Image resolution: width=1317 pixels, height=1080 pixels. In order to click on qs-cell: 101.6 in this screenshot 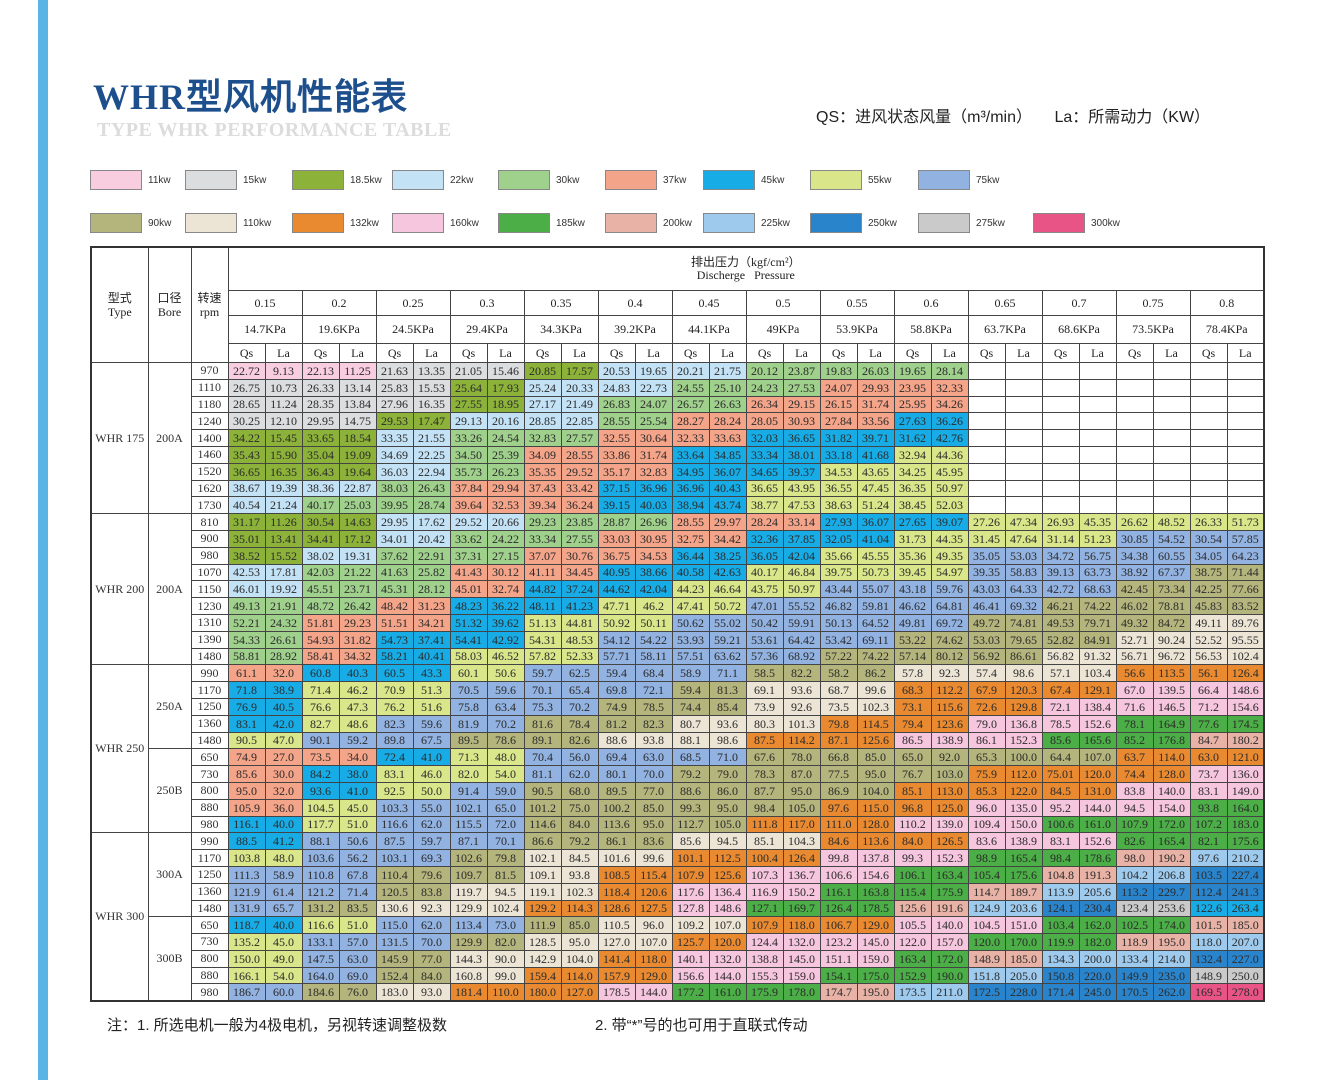, I will do `click(616, 858)`.